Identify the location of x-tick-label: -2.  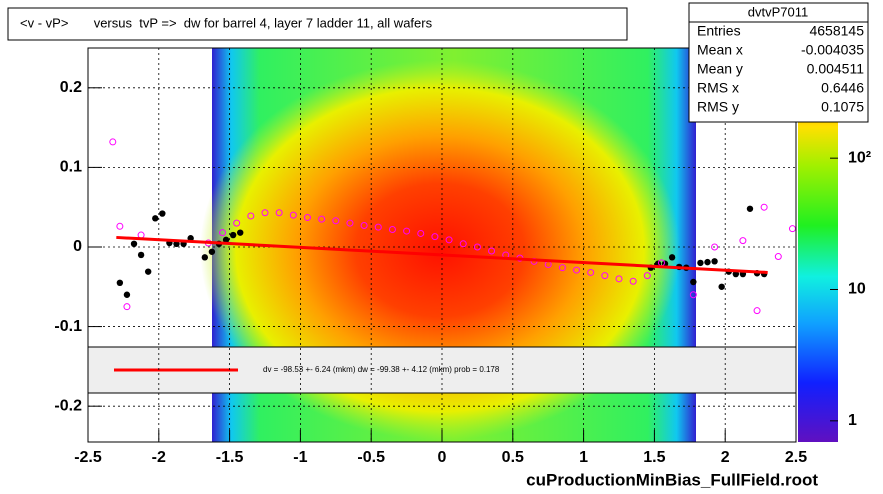
(159, 457).